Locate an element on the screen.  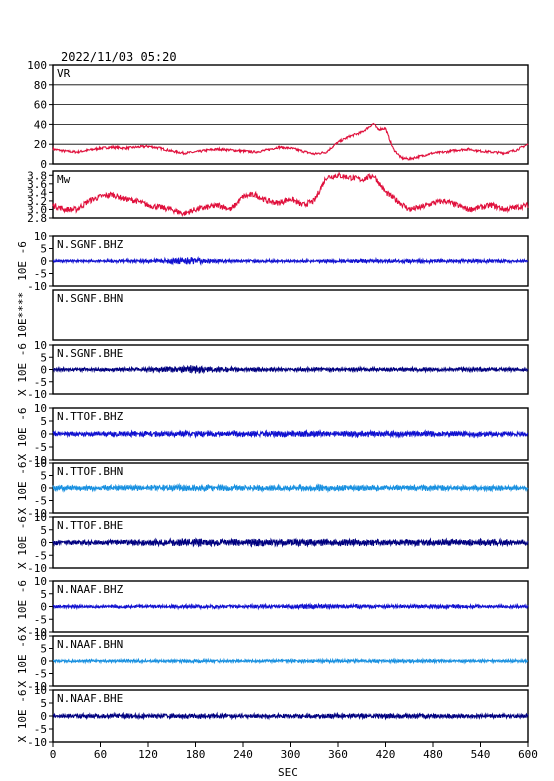
y-tick-label-vr: 40 is located at coordinates (40, 124).